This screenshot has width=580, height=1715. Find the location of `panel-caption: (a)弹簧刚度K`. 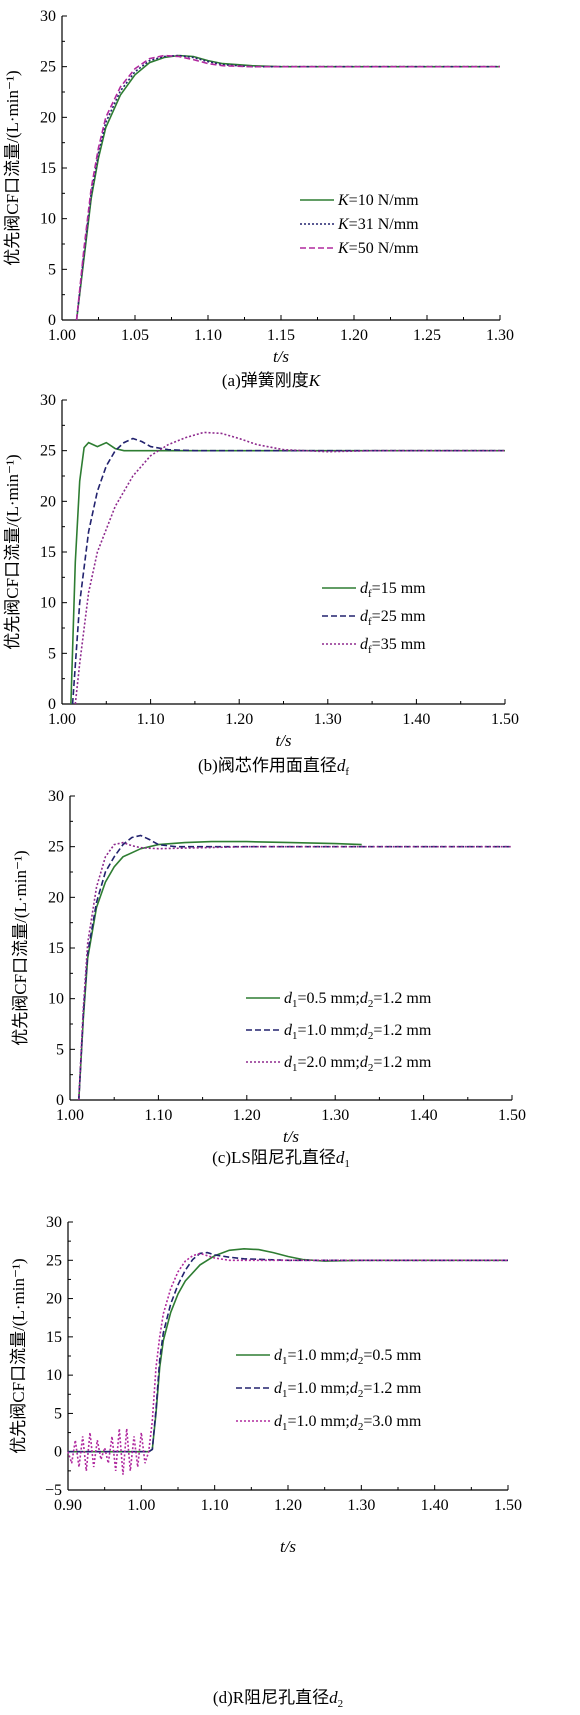

panel-caption: (a)弹簧刚度K is located at coordinates (272, 380).